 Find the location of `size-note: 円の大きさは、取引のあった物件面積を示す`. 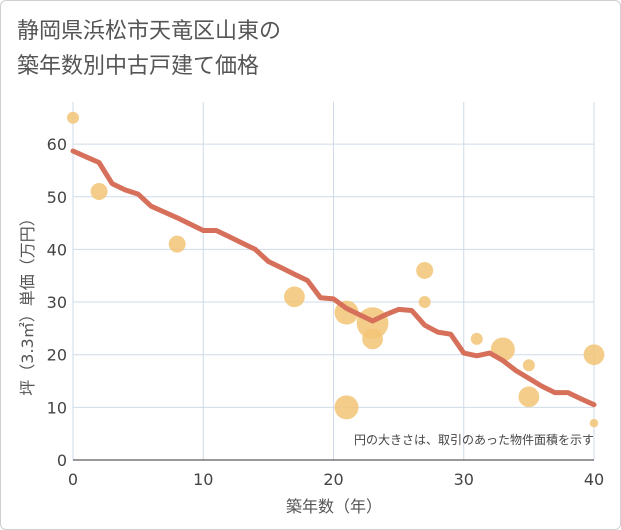

size-note: 円の大きさは、取引のあった物件面積を示す is located at coordinates (474, 439).